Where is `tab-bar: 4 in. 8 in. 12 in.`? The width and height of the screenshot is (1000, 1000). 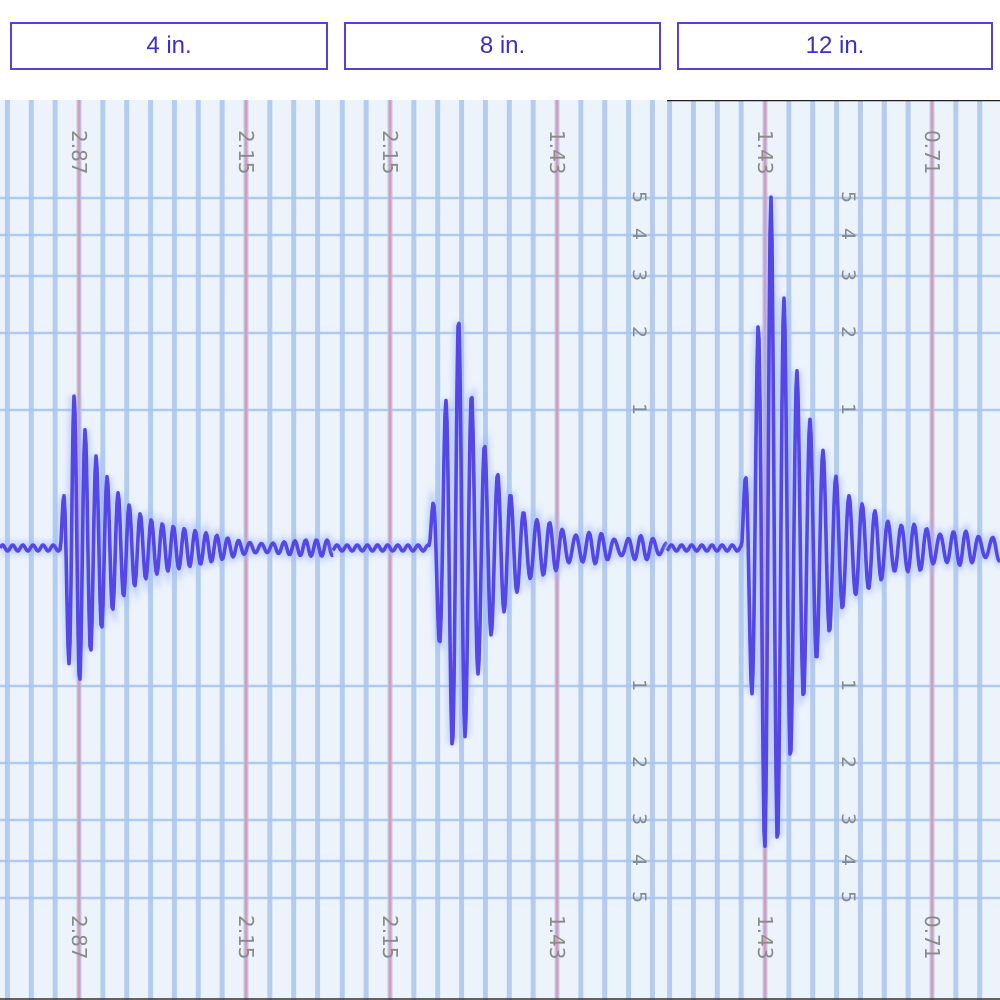 tab-bar: 4 in. 8 in. 12 in. is located at coordinates (500, 50).